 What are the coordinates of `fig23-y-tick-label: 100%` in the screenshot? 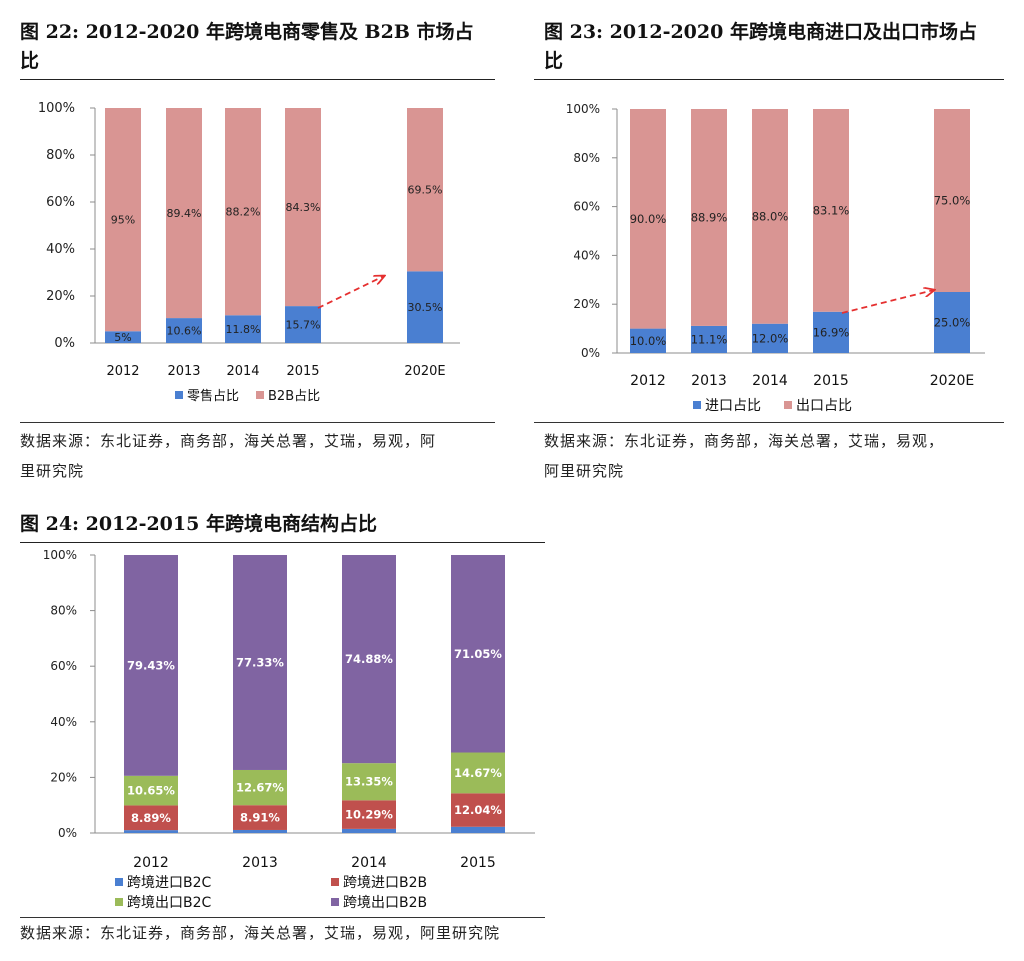 It's located at (583, 109).